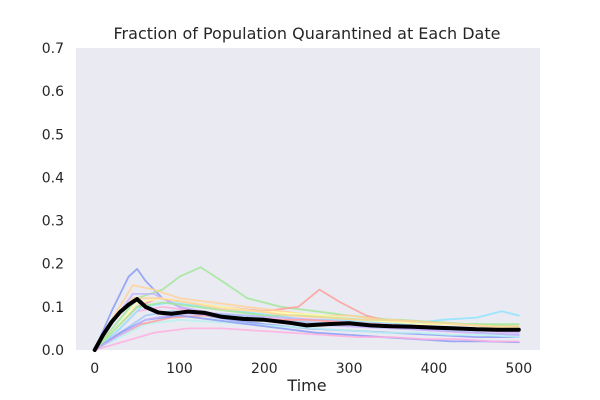 The height and width of the screenshot is (400, 600). What do you see at coordinates (53, 92) in the screenshot?
I see `y-tick-label: 0.6` at bounding box center [53, 92].